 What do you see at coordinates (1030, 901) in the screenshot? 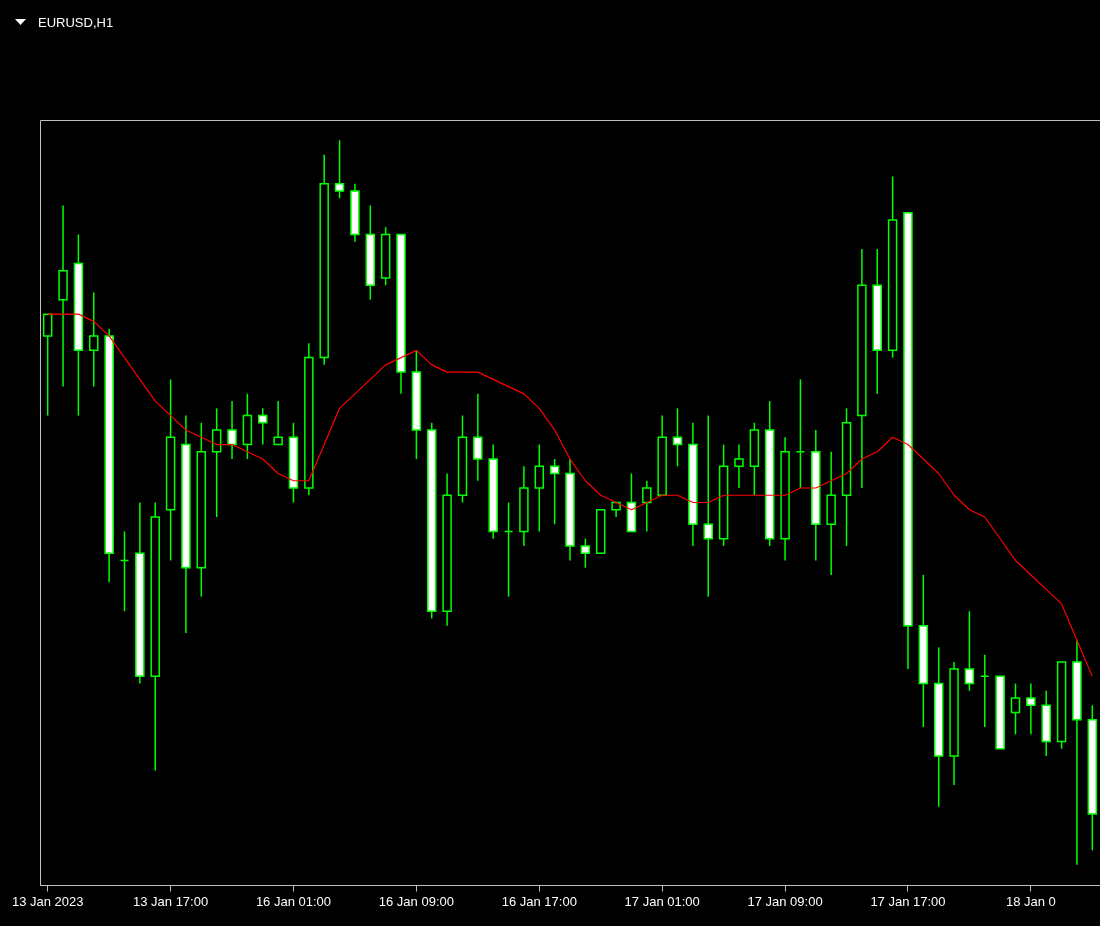
I see `x-tick-label: 18 Jan 0` at bounding box center [1030, 901].